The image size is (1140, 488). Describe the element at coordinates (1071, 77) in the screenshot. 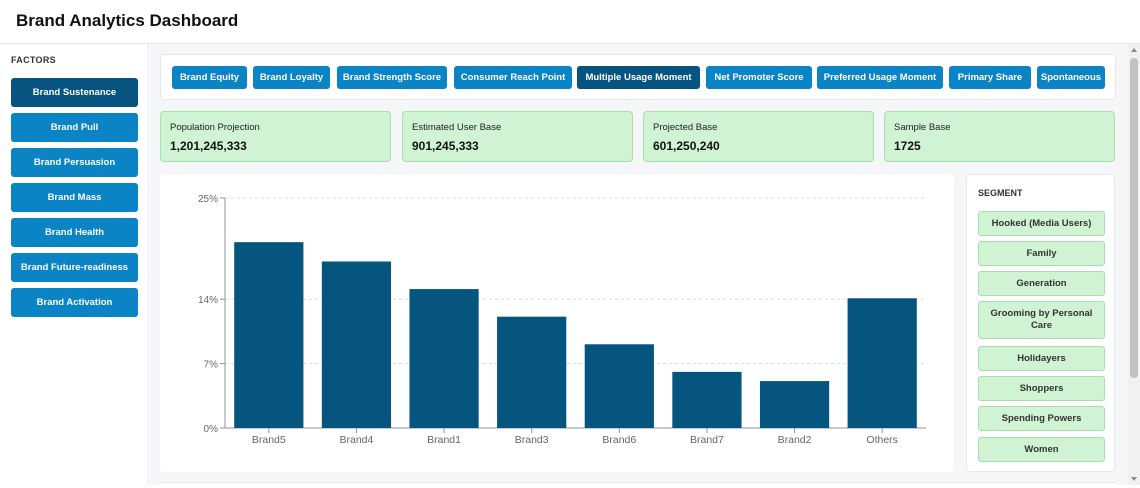

I see `tab-spontaneous: Spontaneous` at that location.